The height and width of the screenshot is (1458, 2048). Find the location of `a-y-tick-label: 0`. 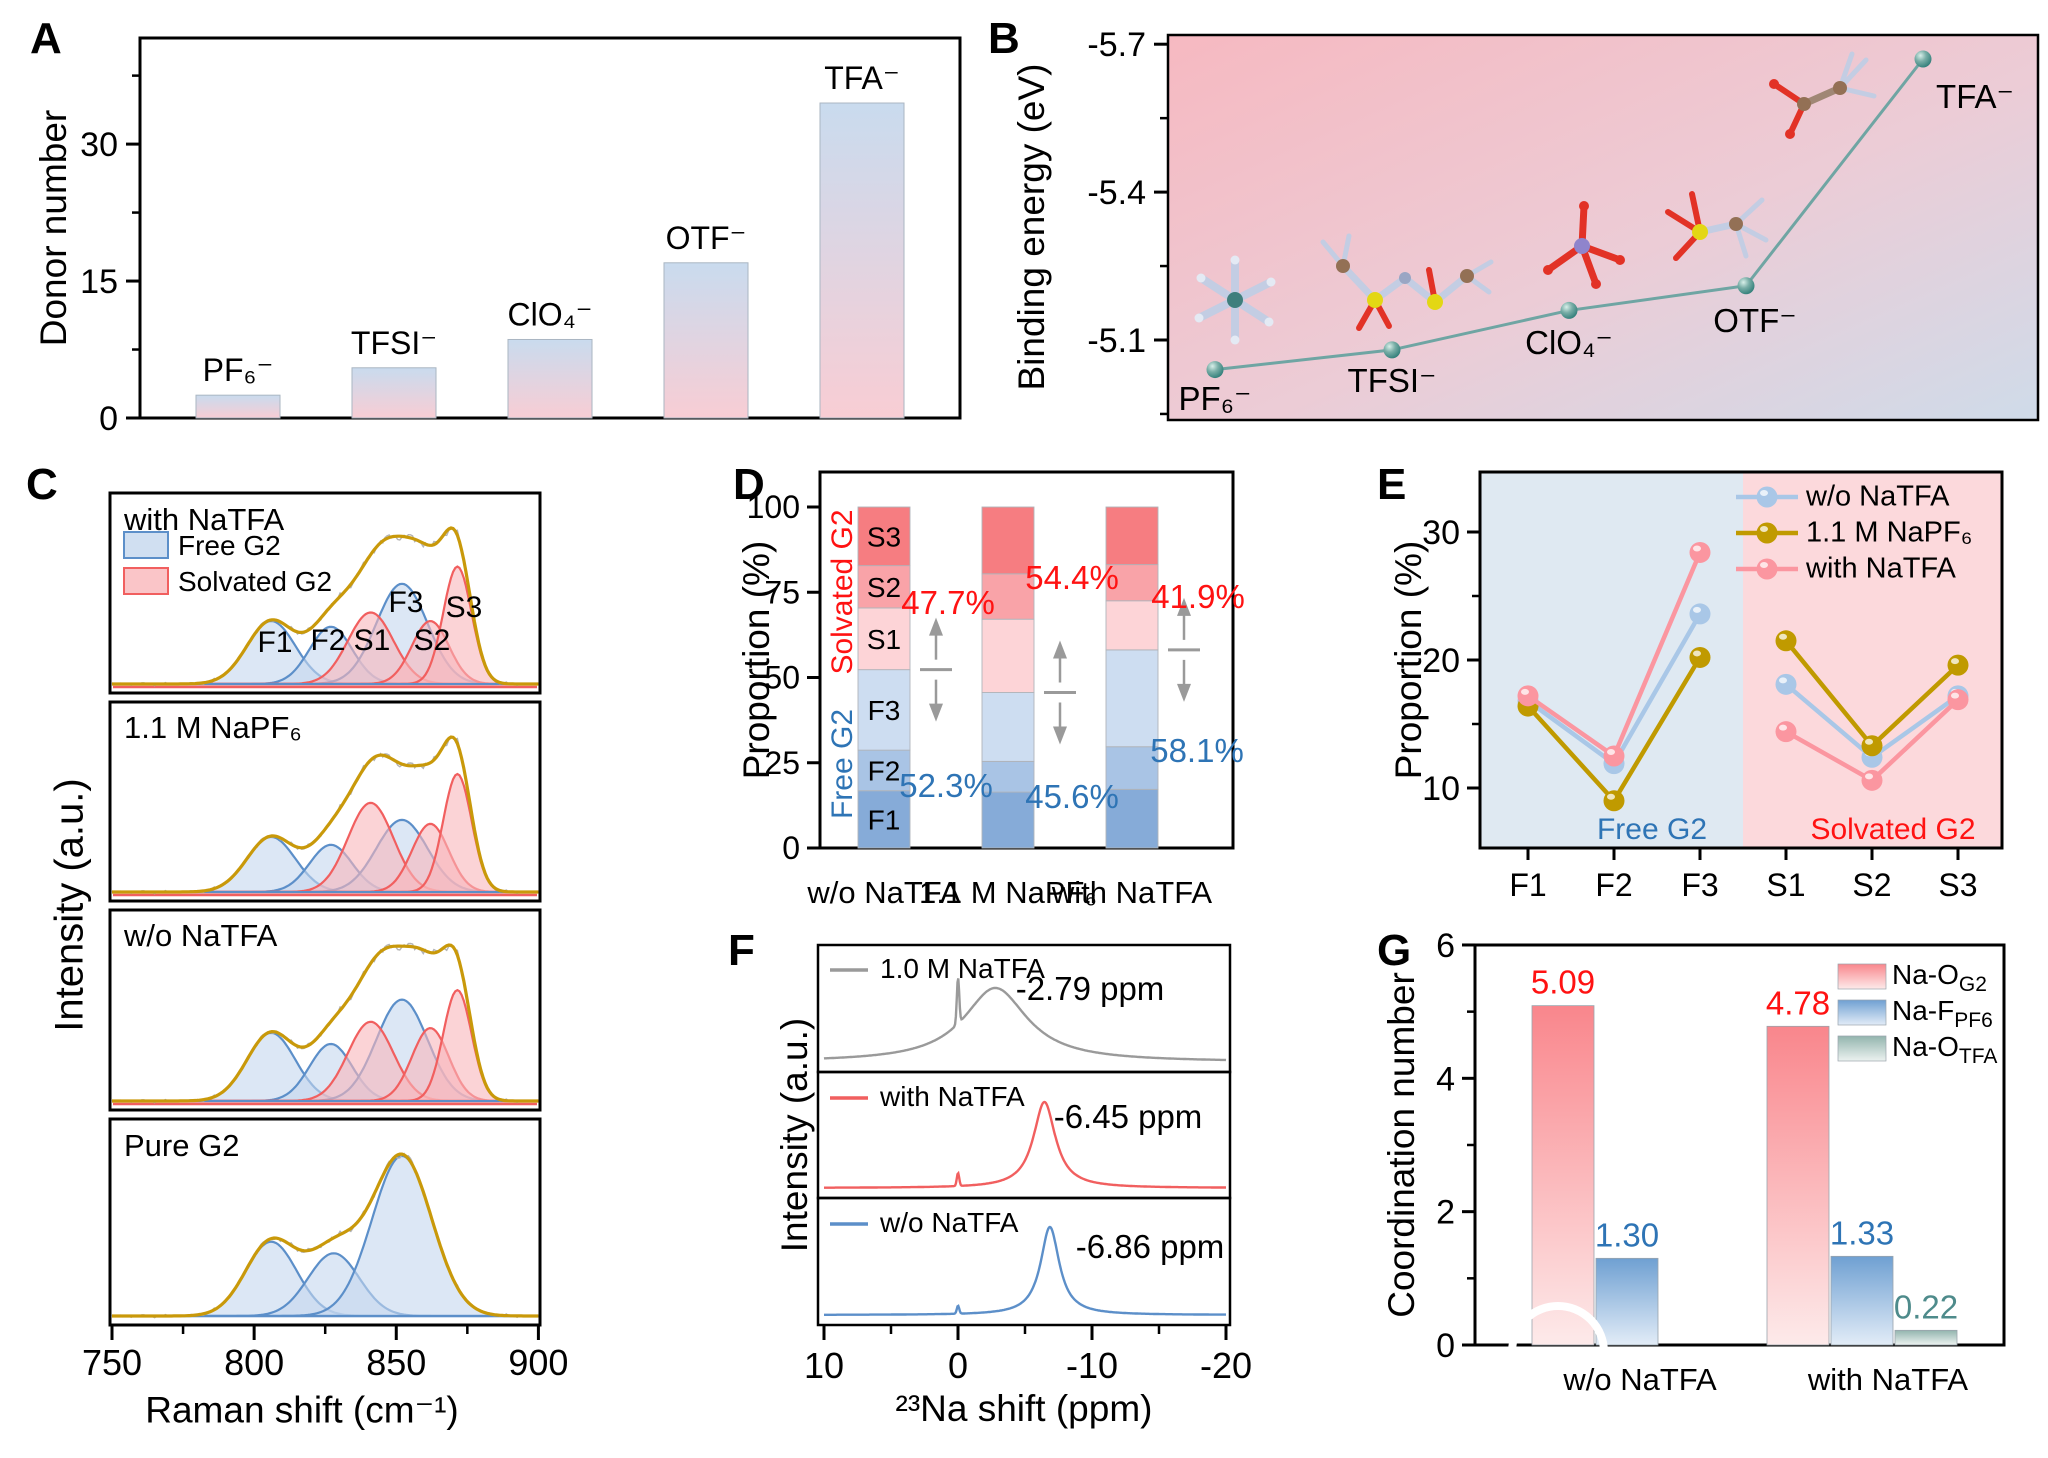

a-y-tick-label: 0 is located at coordinates (108, 419).